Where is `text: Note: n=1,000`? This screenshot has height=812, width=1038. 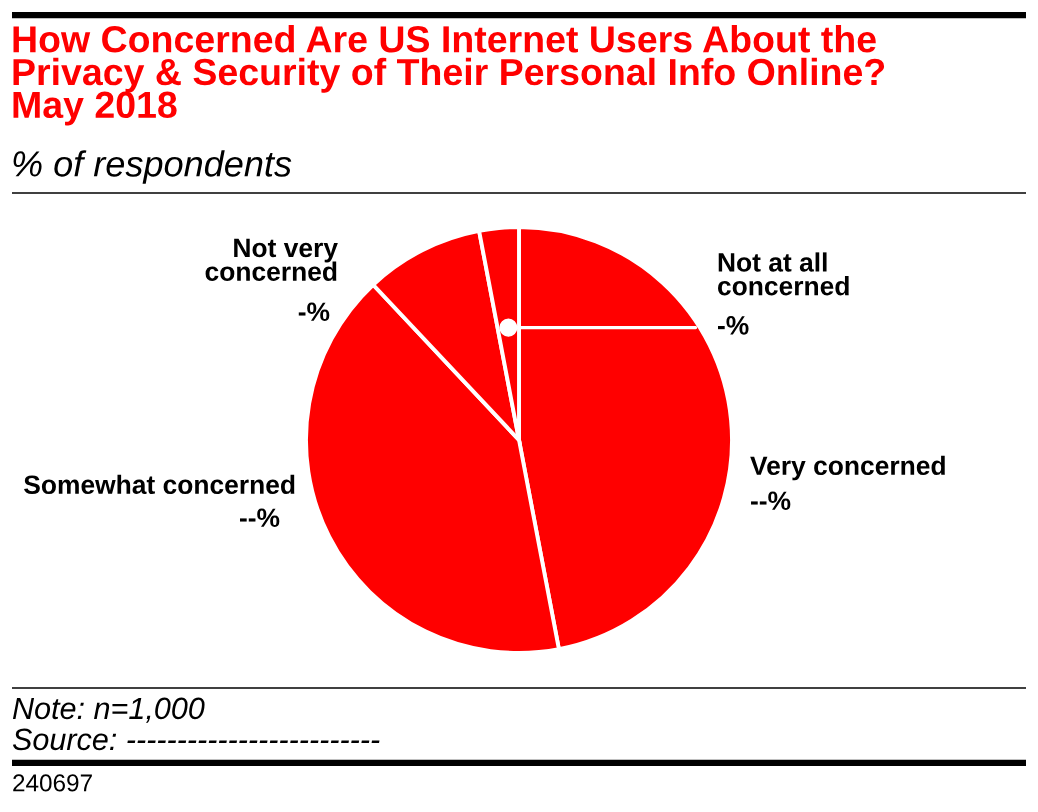 text: Note: n=1,000 is located at coordinates (108, 710).